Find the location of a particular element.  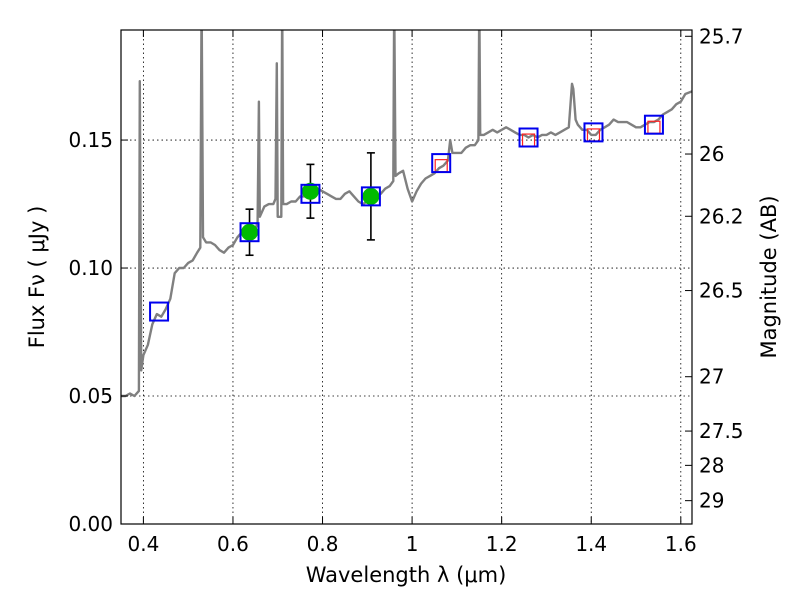

x-tick-label: 0.6 is located at coordinates (233, 544).